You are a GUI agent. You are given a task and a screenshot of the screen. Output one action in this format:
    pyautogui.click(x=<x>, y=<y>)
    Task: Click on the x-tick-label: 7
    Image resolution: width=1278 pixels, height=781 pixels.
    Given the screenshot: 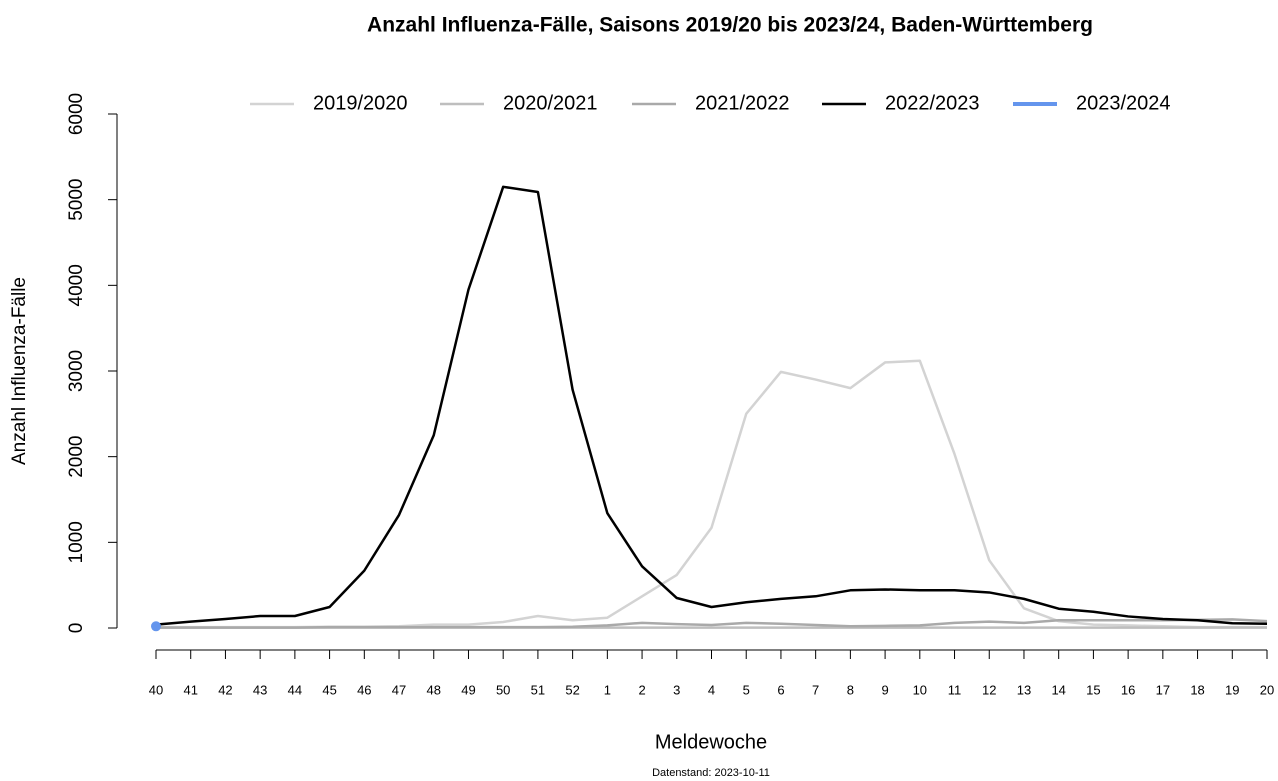 What is the action you would take?
    pyautogui.click(x=815, y=689)
    